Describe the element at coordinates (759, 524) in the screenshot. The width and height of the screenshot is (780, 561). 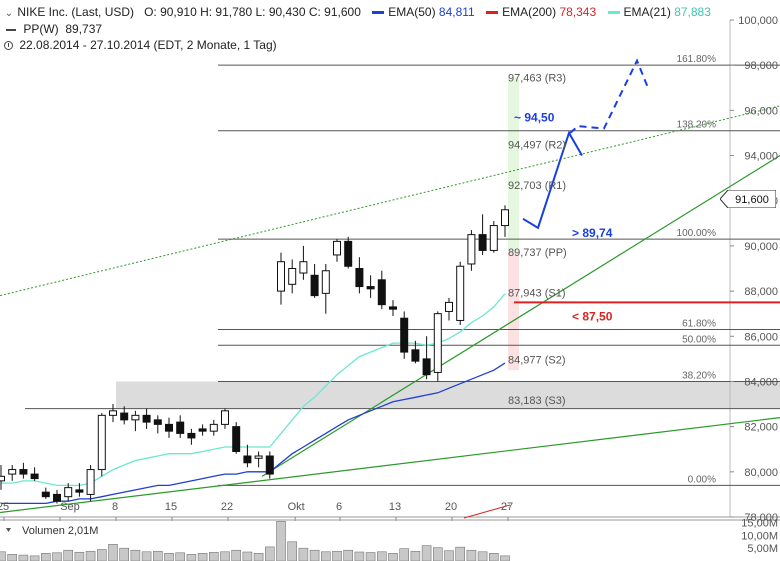
I see `volume-tick-label: 15,00M` at that location.